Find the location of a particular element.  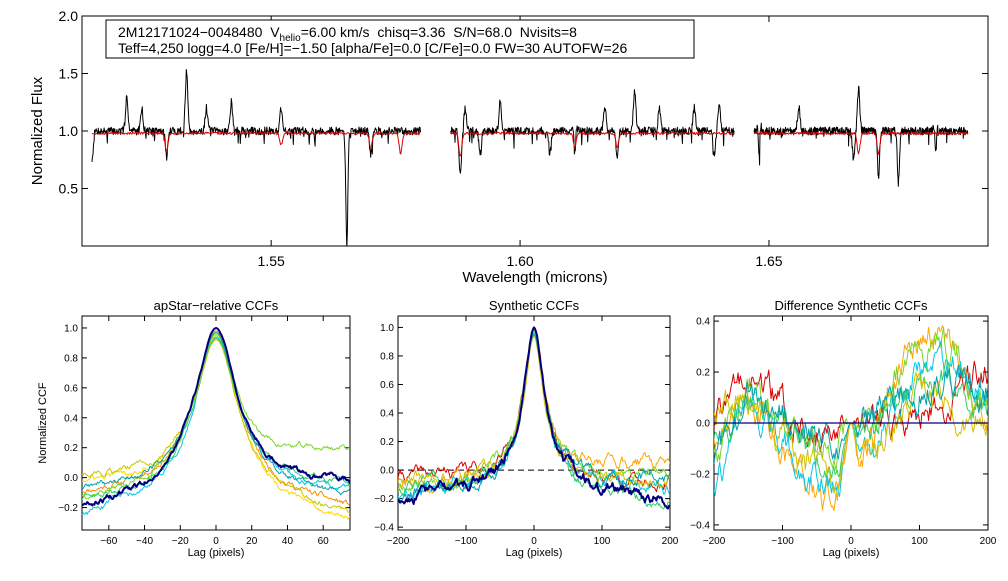

y-axis-label: Normalized CCF is located at coordinates (43, 423).